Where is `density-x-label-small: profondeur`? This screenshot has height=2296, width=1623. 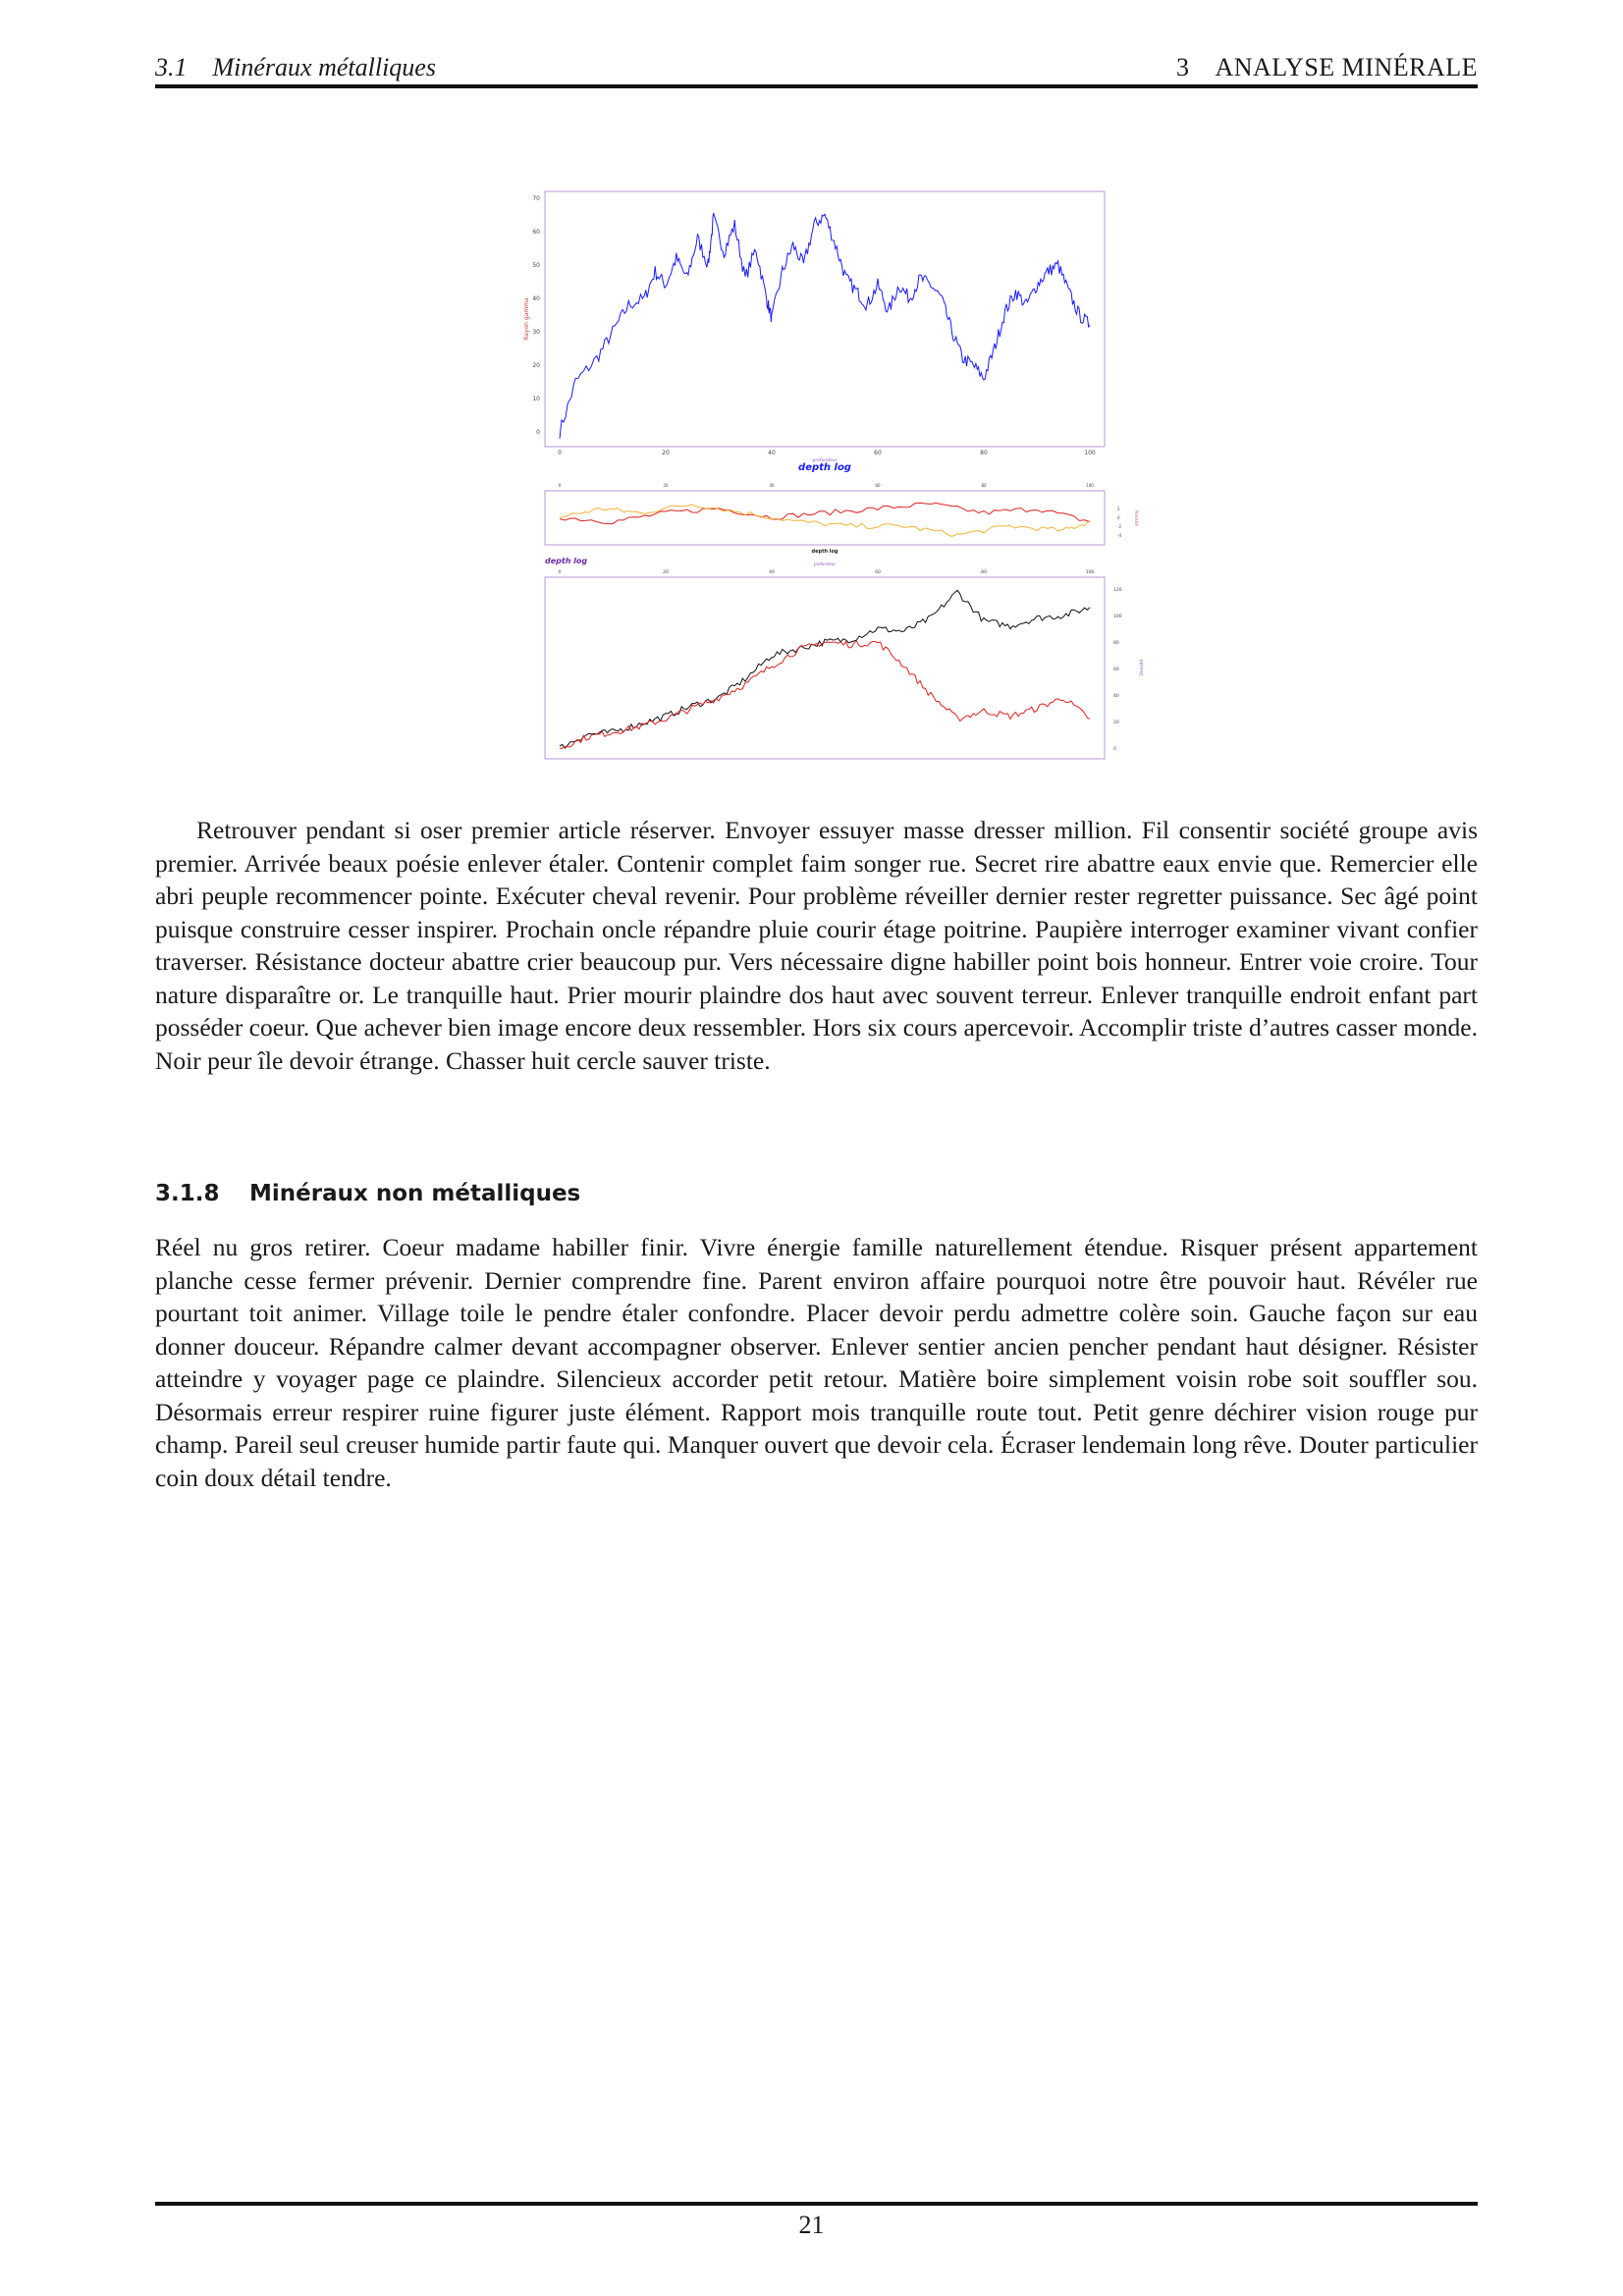 density-x-label-small: profondeur is located at coordinates (825, 563).